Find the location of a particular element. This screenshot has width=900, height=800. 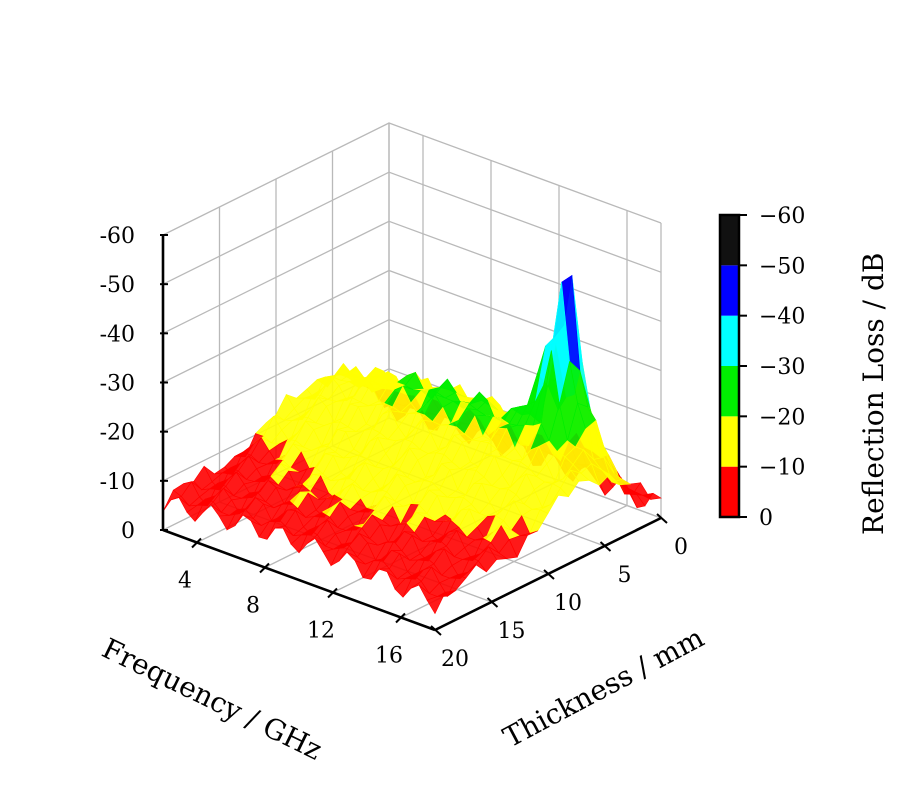

z-tick-label: 0 is located at coordinates (128, 531).